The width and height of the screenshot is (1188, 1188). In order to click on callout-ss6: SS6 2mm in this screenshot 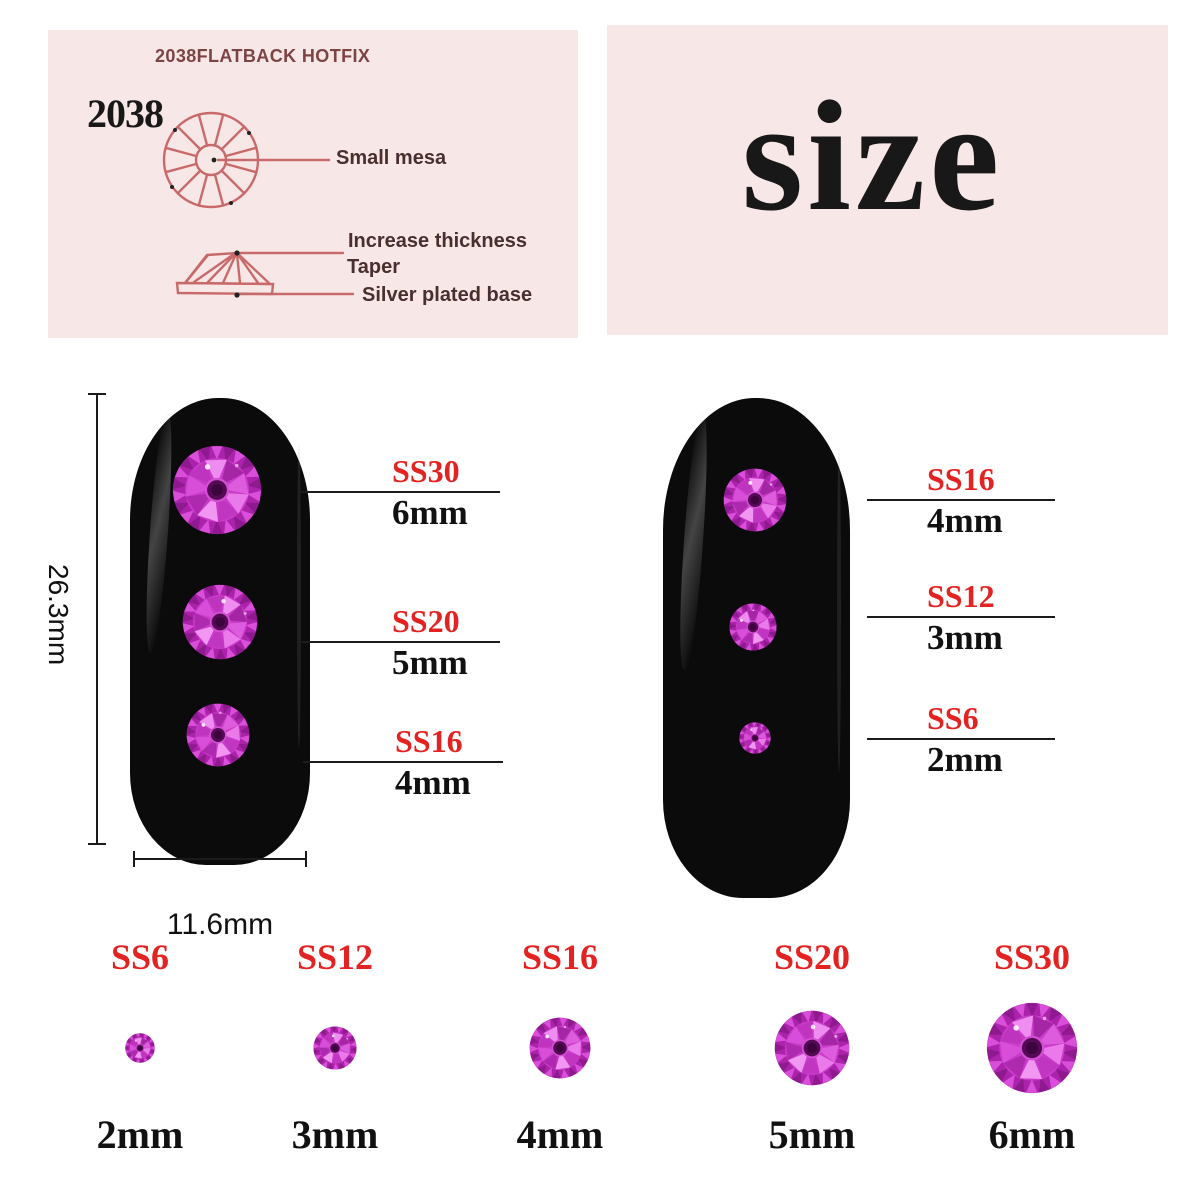, I will do `click(955, 739)`.